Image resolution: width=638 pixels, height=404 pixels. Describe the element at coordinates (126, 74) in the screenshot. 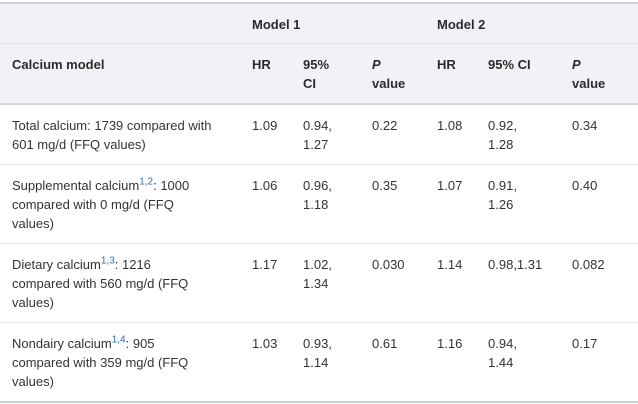

I see `calcium-model-column-header: Calcium model` at that location.